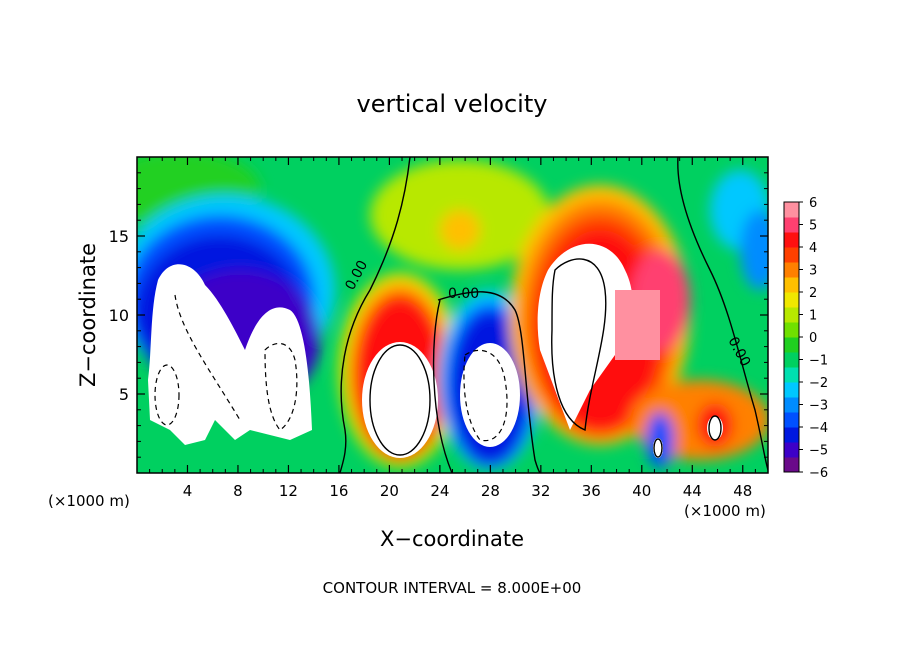 The width and height of the screenshot is (904, 654). I want to click on x-tick-label: 44, so click(692, 491).